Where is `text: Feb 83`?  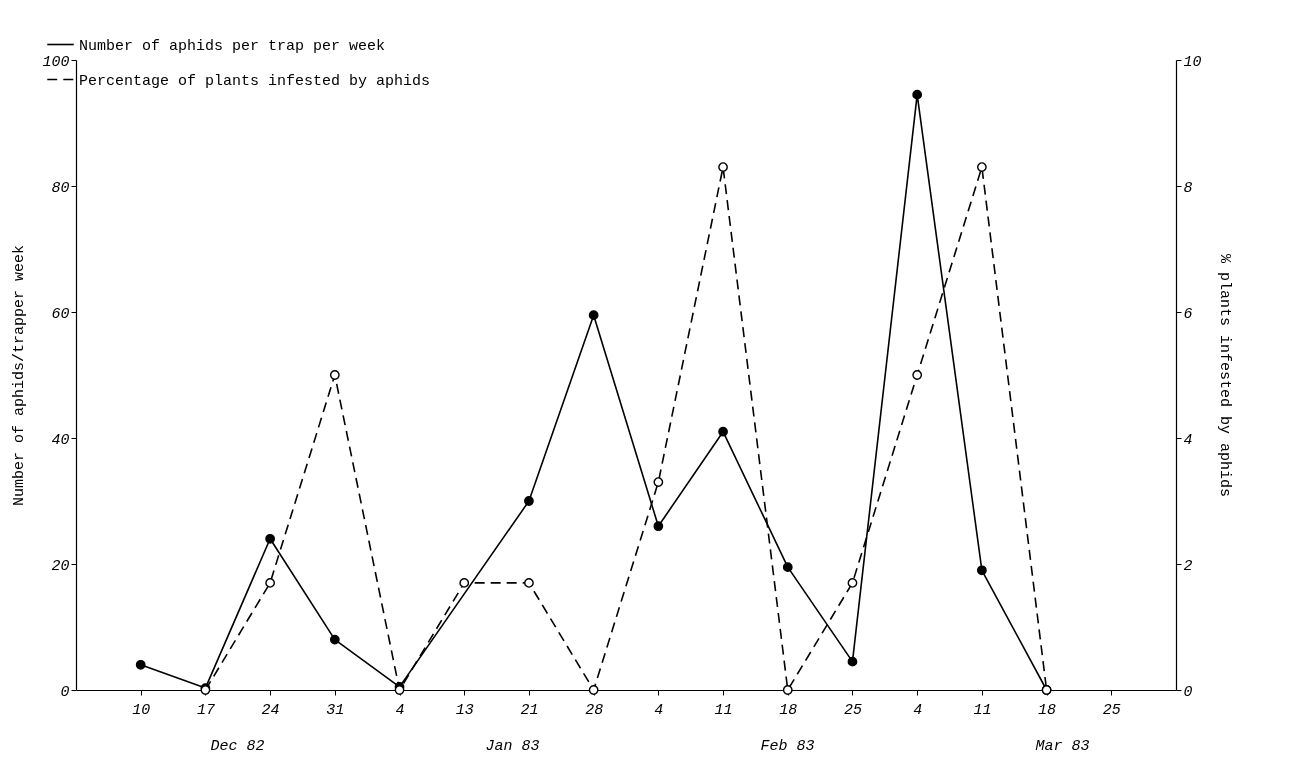 text: Feb 83 is located at coordinates (787, 746).